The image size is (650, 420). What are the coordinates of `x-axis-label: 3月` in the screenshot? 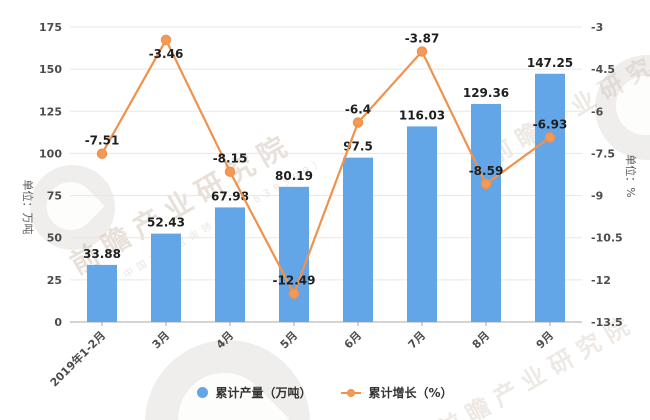 It's located at (161, 340).